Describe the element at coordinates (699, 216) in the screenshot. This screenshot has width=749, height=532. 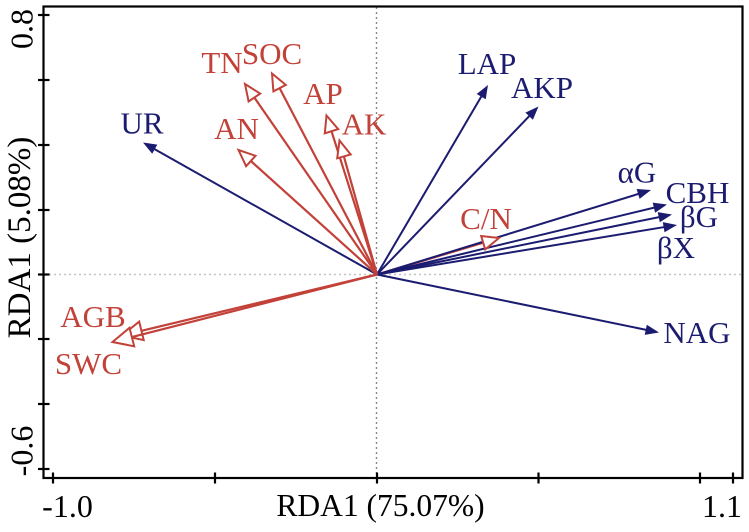
I see `svg-text: βG` at that location.